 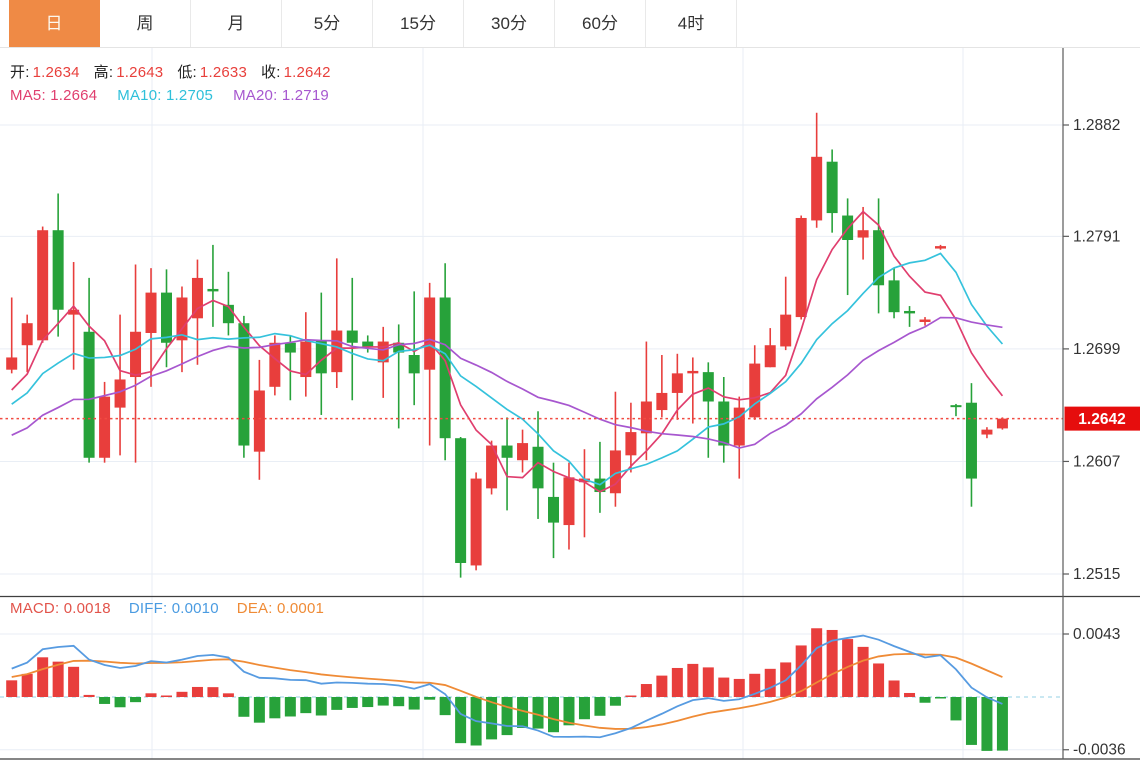 I want to click on macd-histogram, so click(x=507, y=689).